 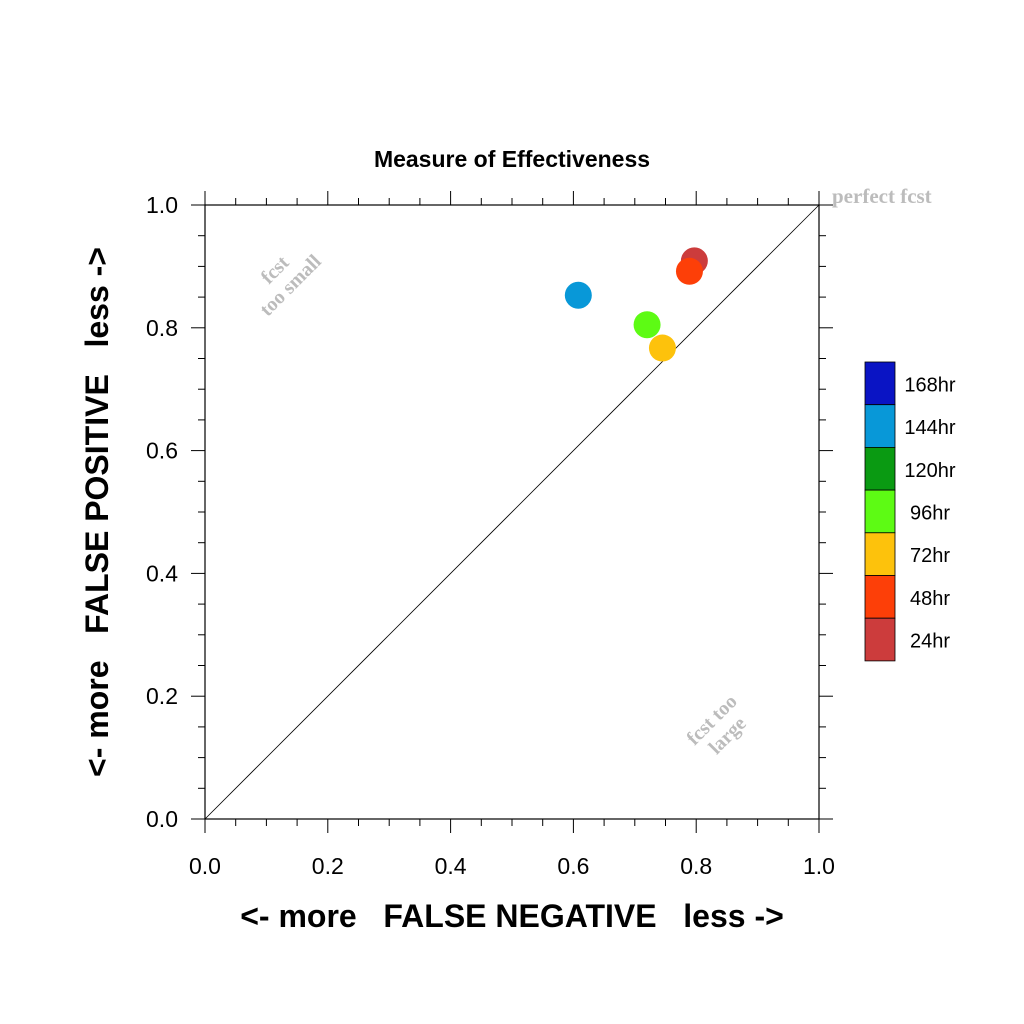 I want to click on legend-swatch-96hr, so click(x=880, y=511).